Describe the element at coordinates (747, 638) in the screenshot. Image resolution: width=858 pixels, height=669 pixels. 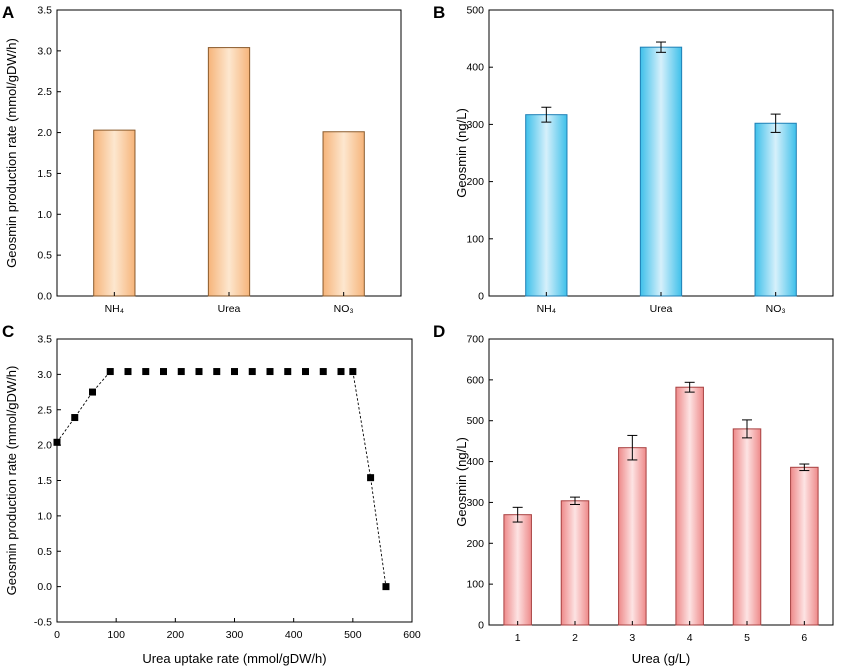
I see `x-tick-label: 5` at that location.